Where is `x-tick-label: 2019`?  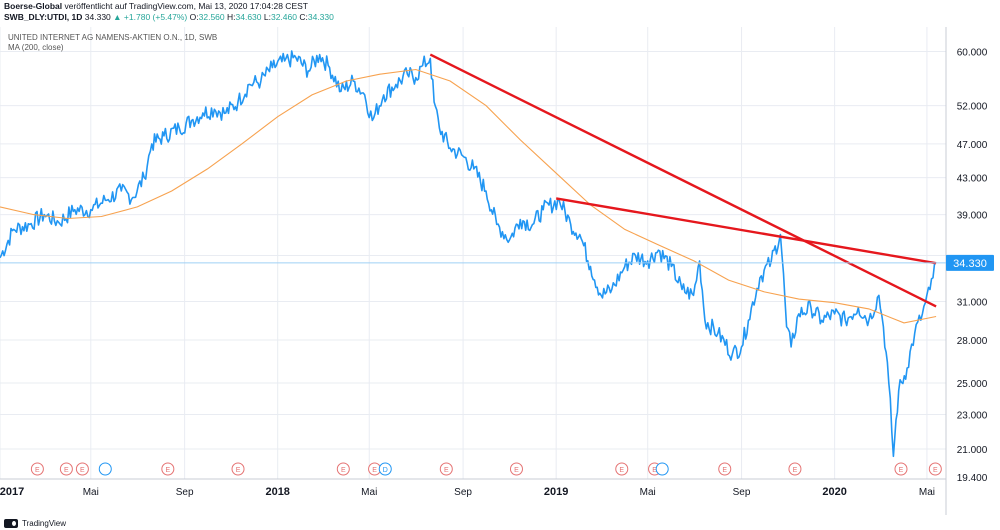 x-tick-label: 2019 is located at coordinates (556, 492).